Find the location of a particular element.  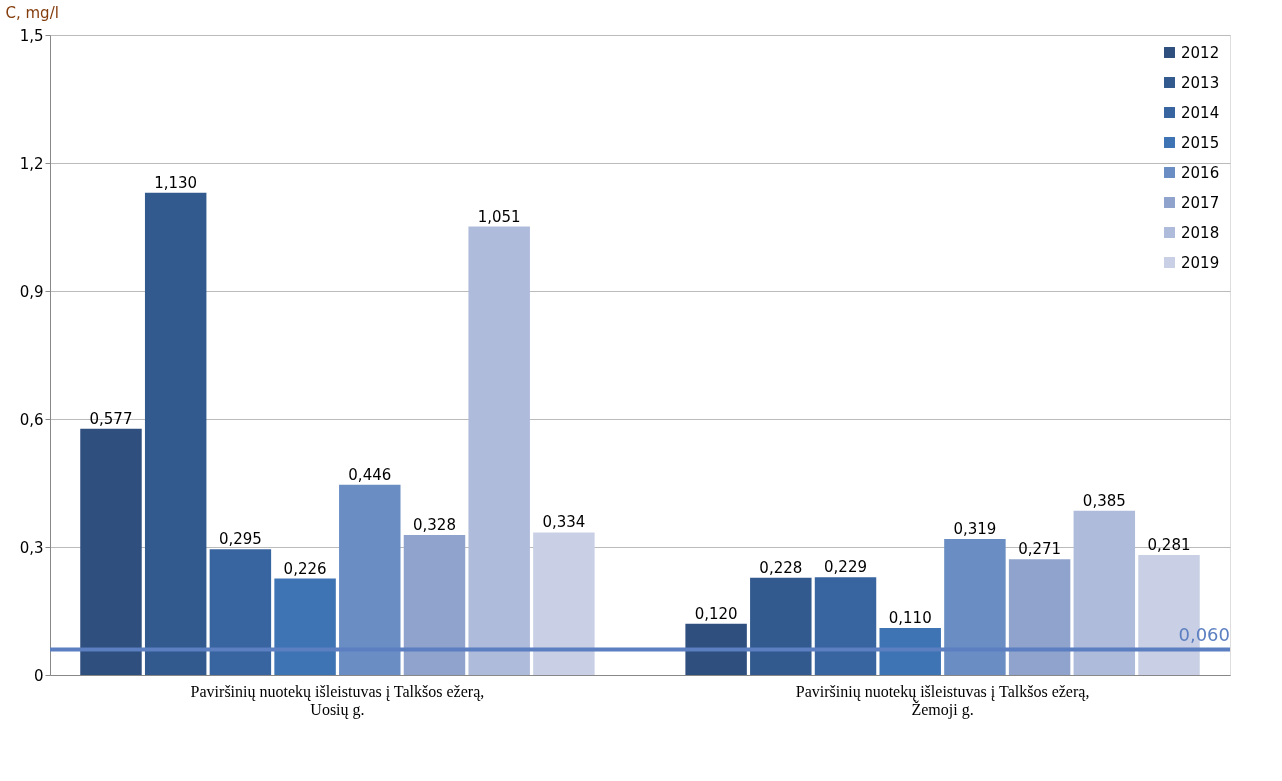

data-label: 0,319 is located at coordinates (975, 528).